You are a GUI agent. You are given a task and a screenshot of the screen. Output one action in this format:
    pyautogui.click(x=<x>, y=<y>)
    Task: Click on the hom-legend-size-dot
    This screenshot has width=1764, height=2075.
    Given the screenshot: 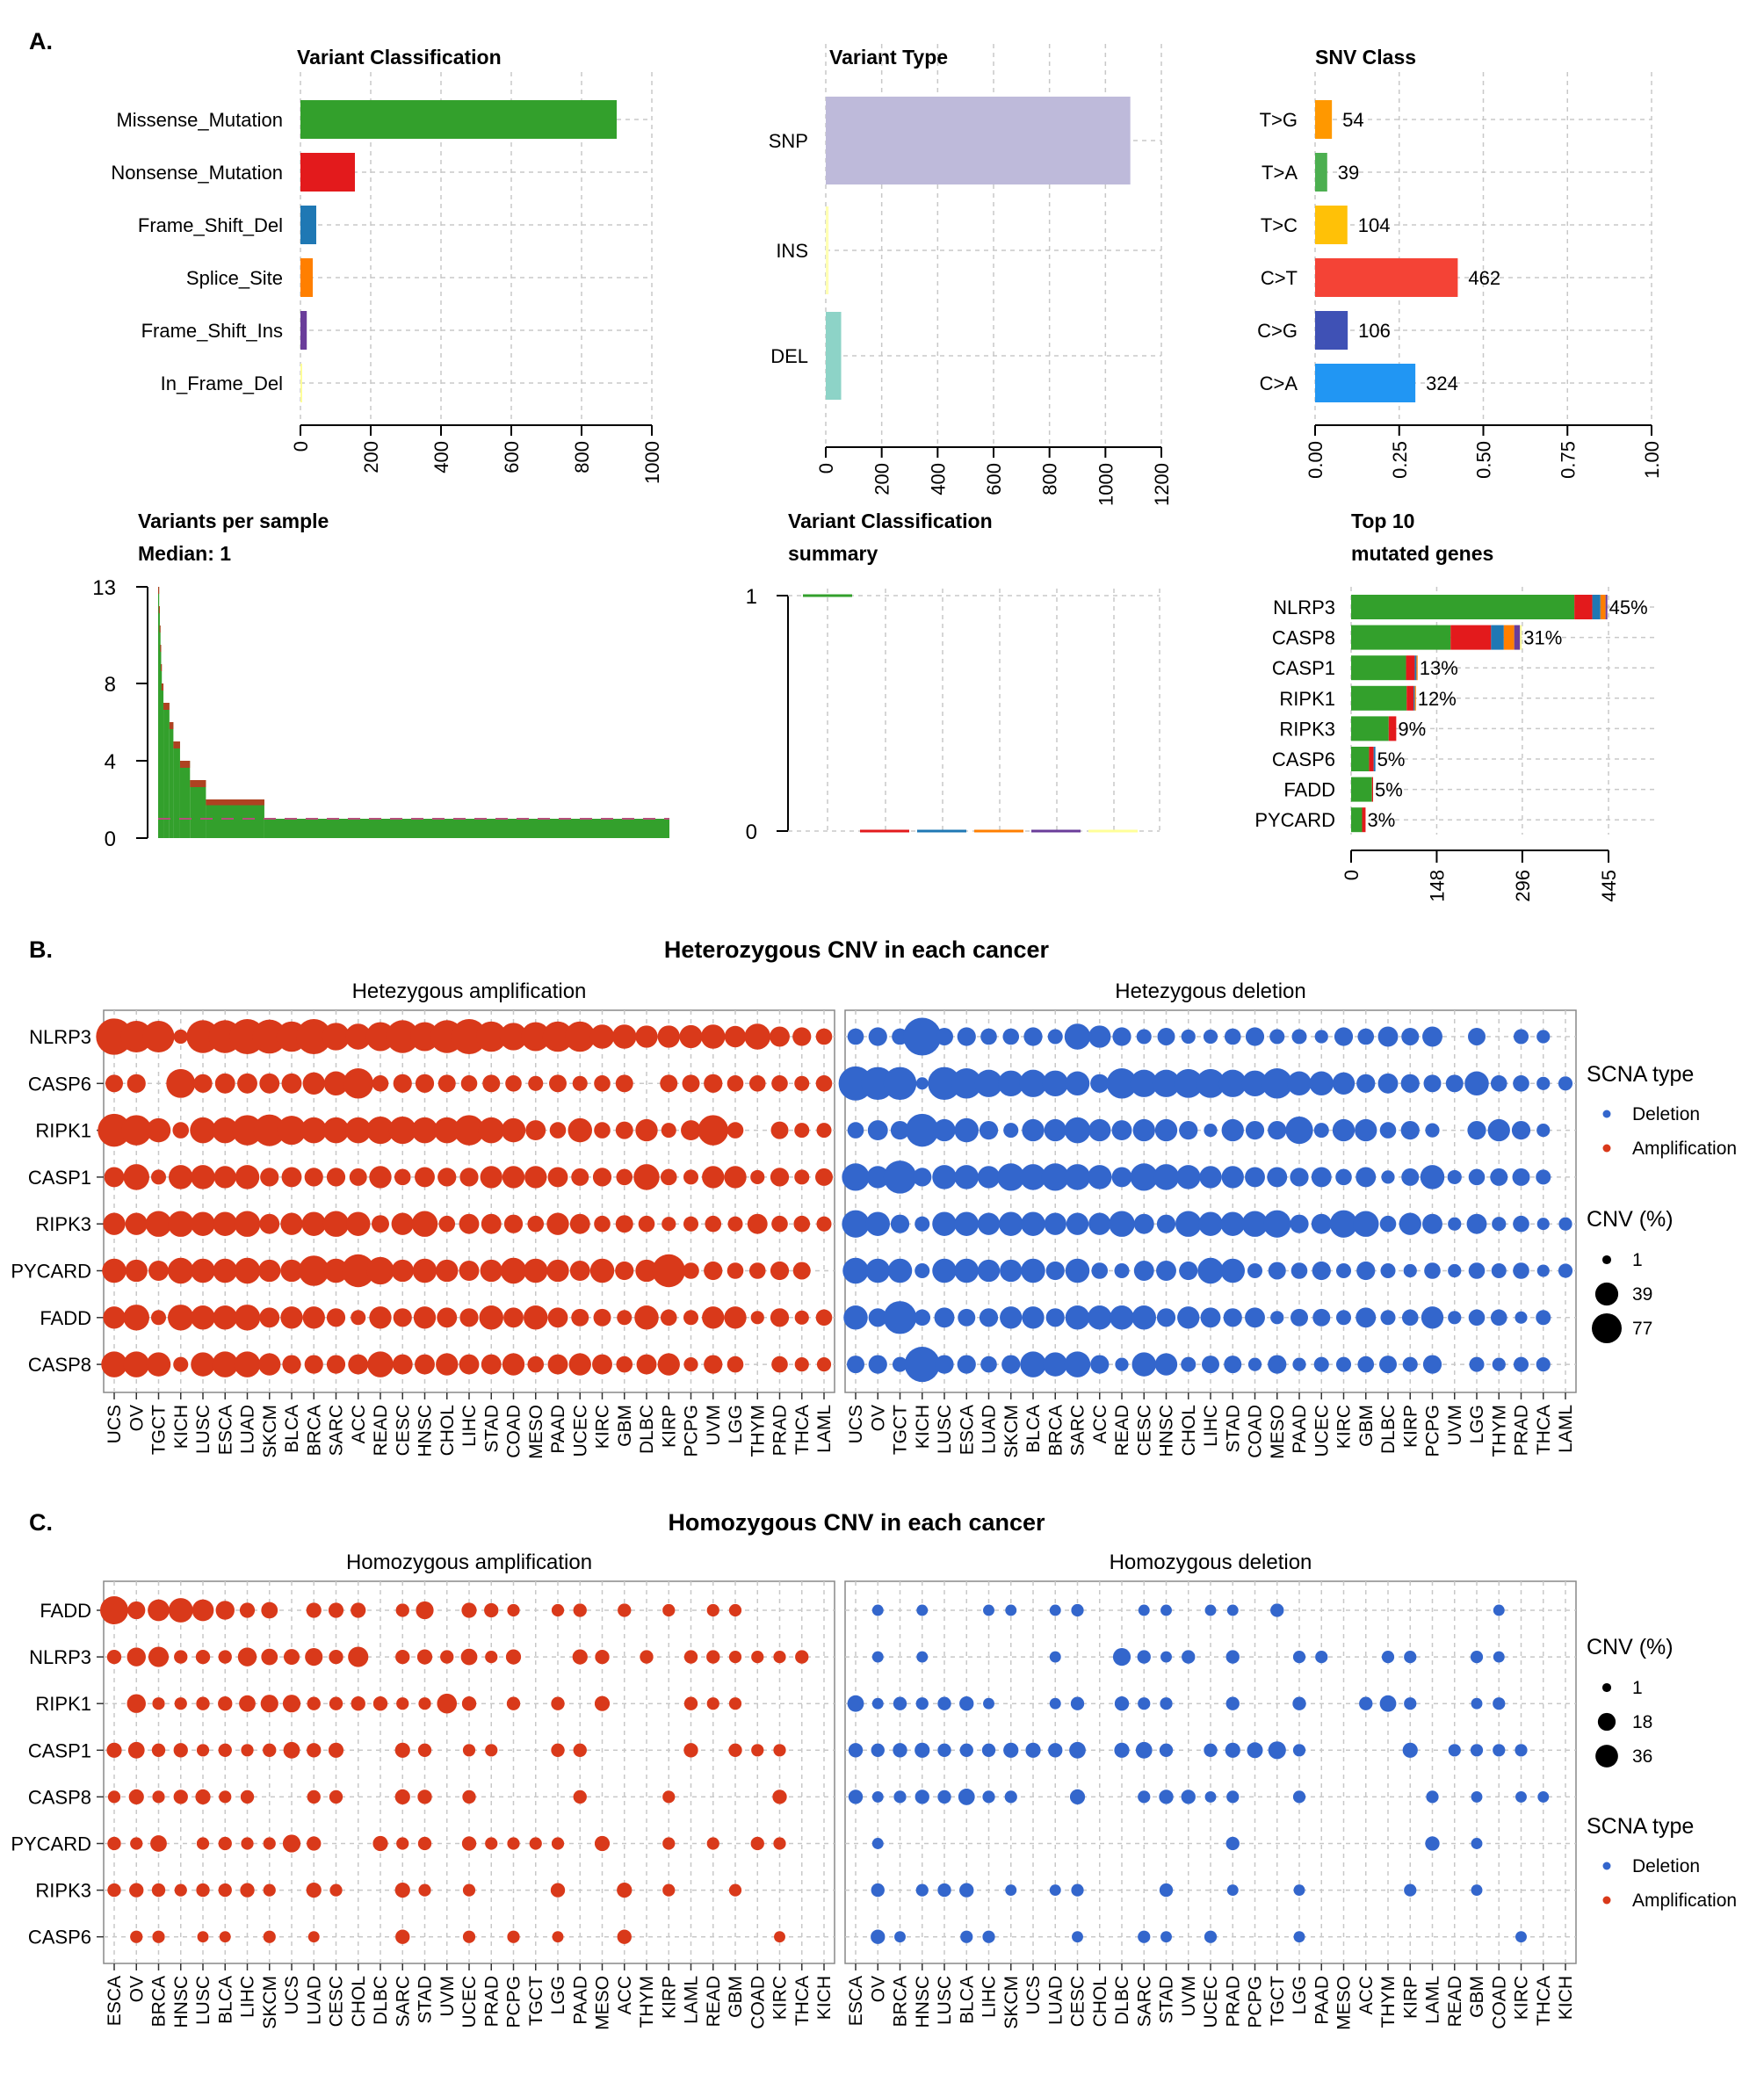 What is the action you would take?
    pyautogui.click(x=1606, y=1756)
    